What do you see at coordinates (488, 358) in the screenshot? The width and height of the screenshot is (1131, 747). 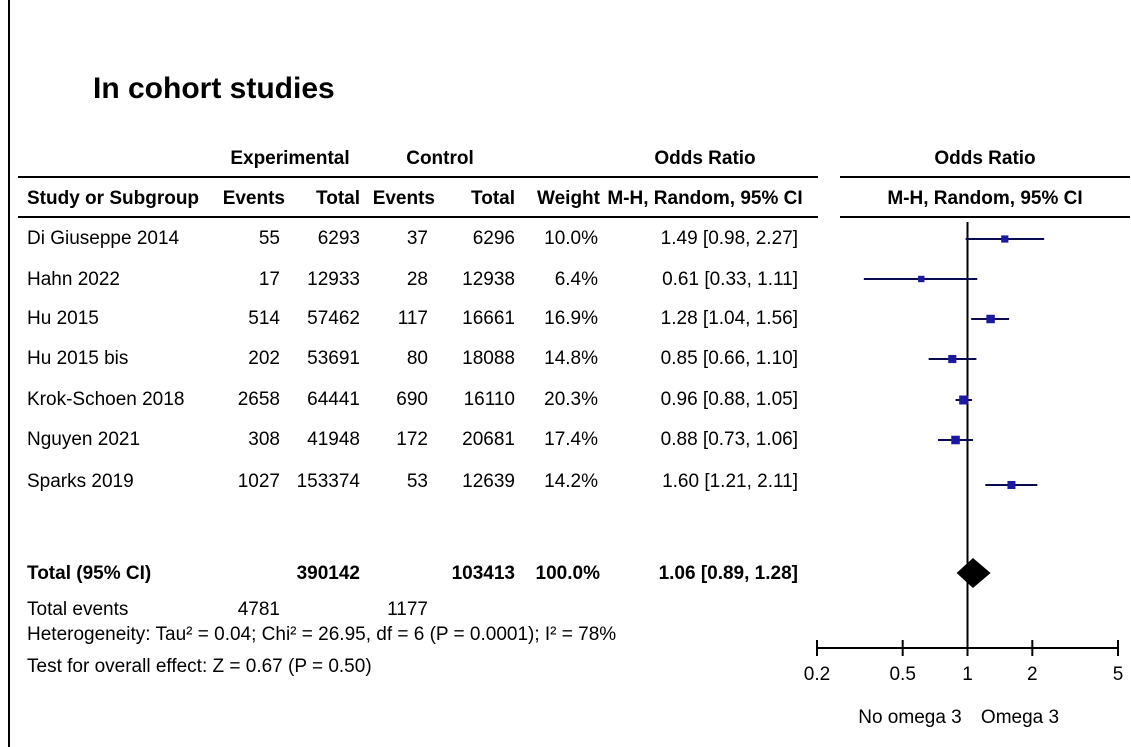 I see `row-ctl-total: 18088` at bounding box center [488, 358].